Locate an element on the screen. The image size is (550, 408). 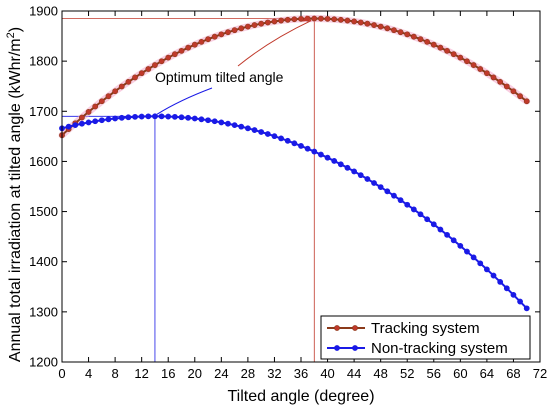
x-tick-label: 20 is located at coordinates (195, 373).